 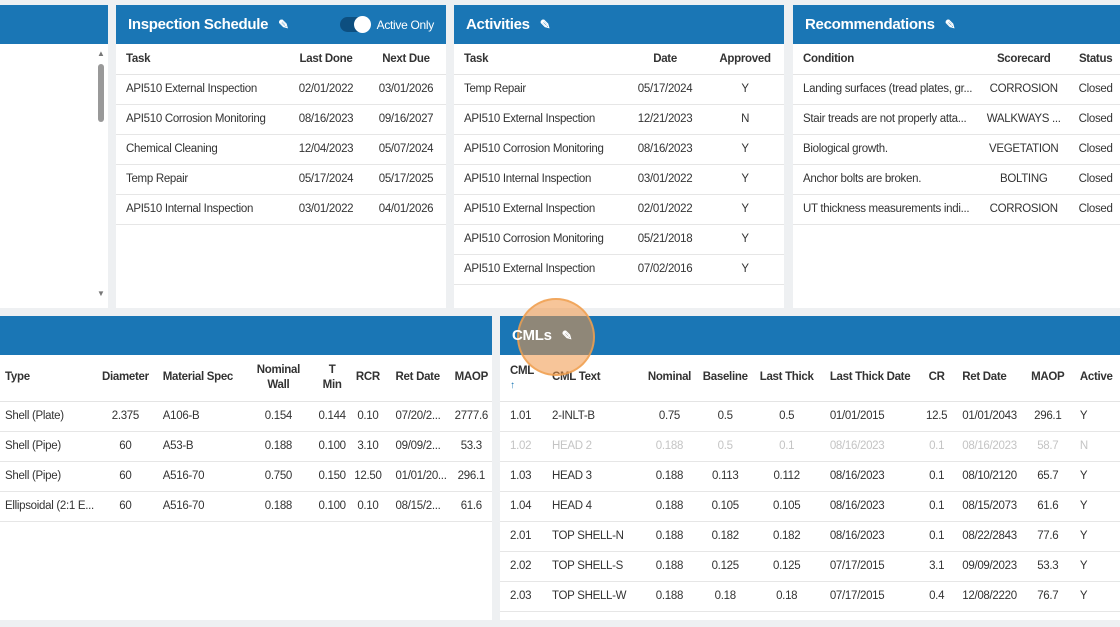 What do you see at coordinates (956, 179) in the screenshot?
I see `table-row: Anchor bolts are broken. BOLTING Closed` at bounding box center [956, 179].